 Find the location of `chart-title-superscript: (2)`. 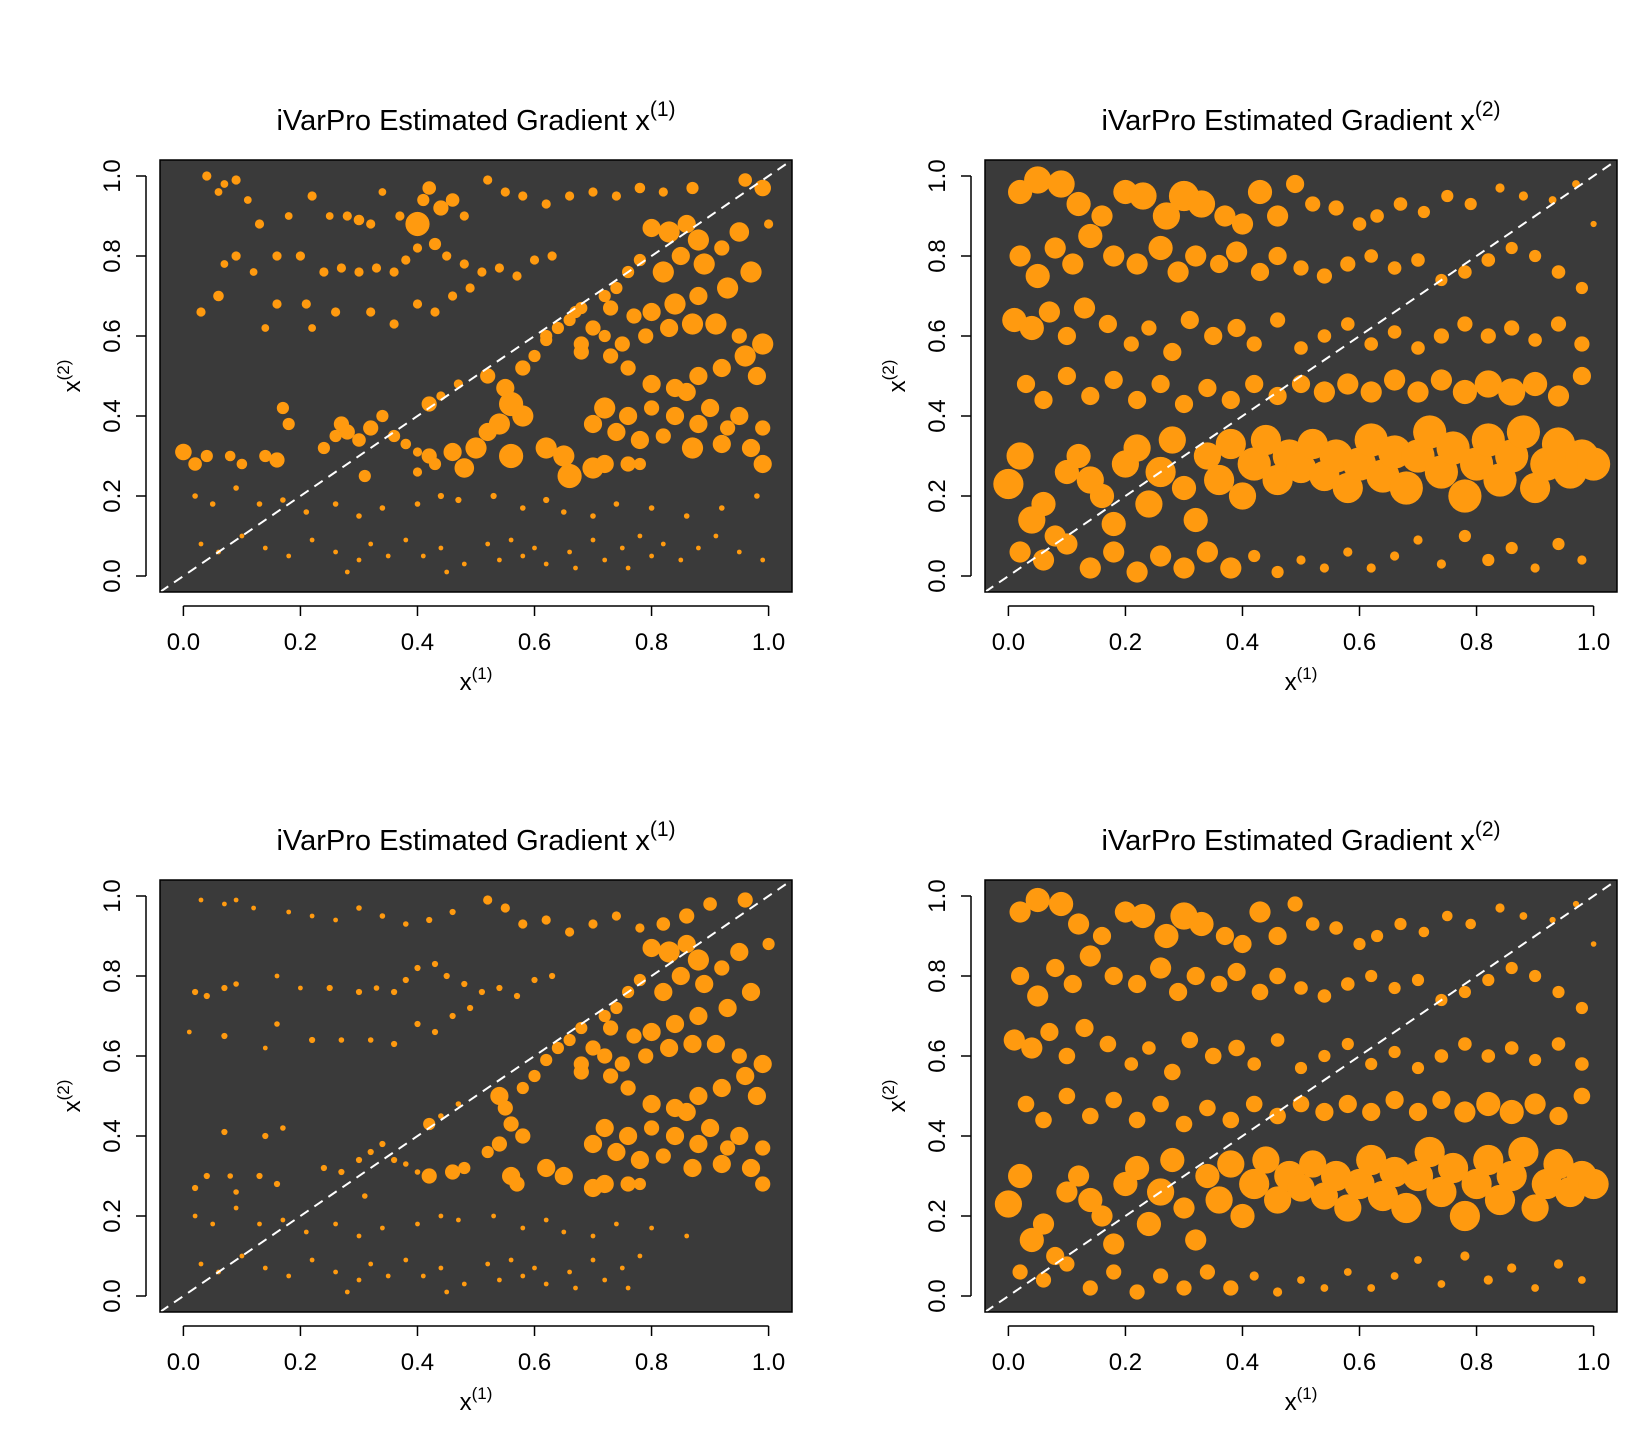

chart-title-superscript: (2) is located at coordinates (1488, 109).